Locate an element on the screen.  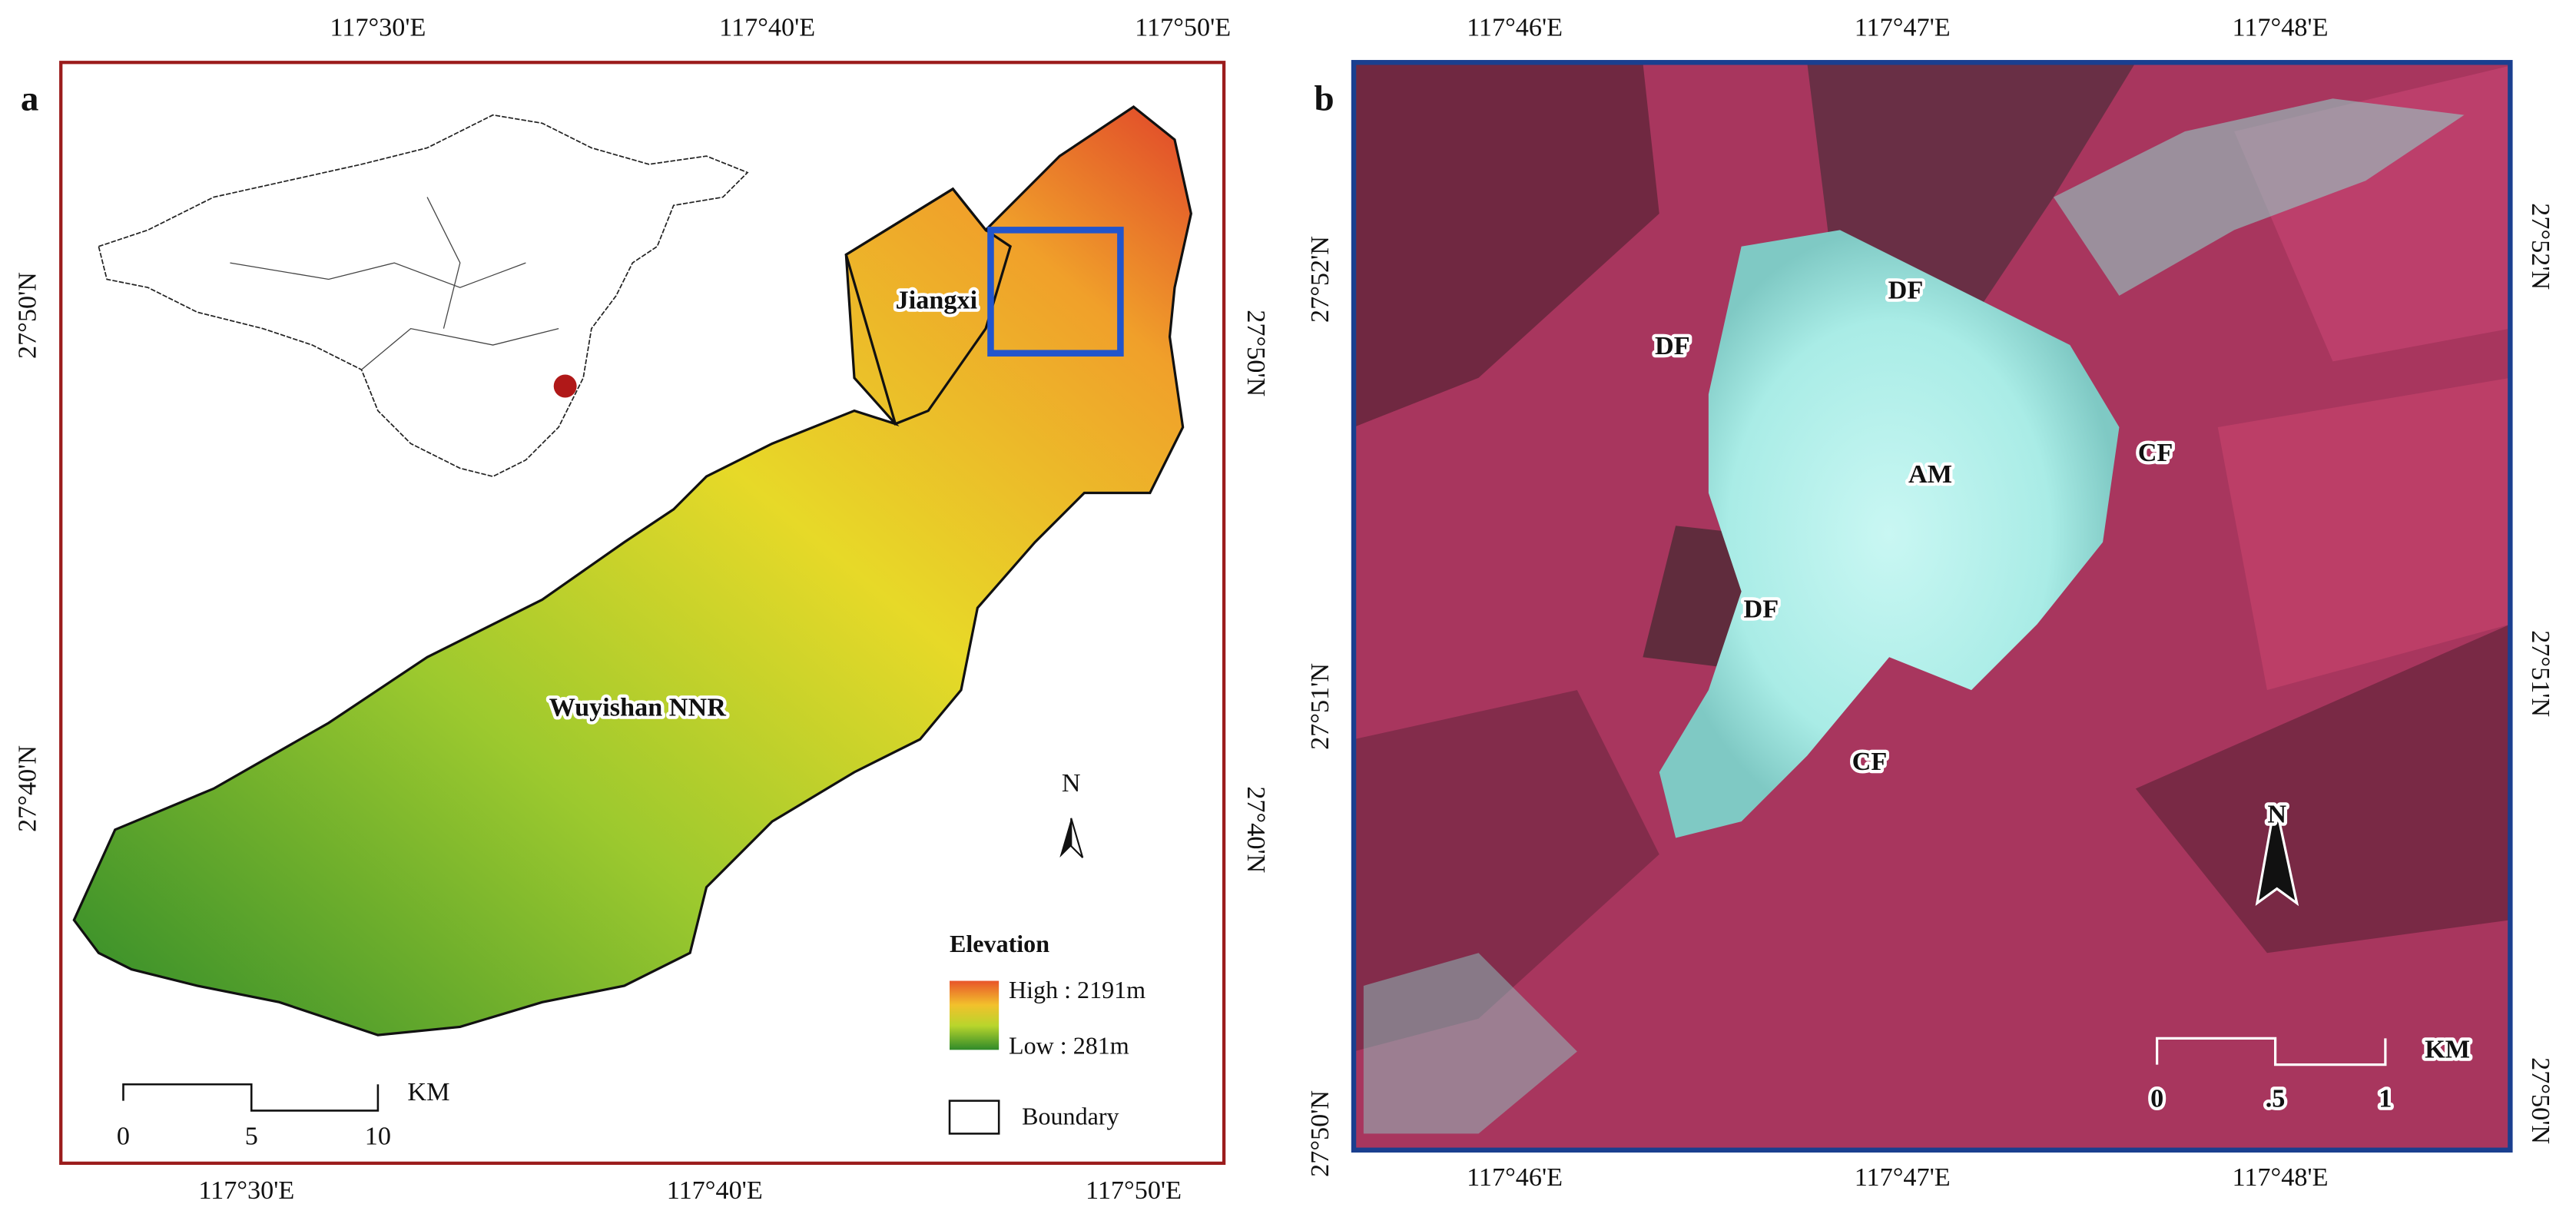
location-dot is located at coordinates (565, 386).